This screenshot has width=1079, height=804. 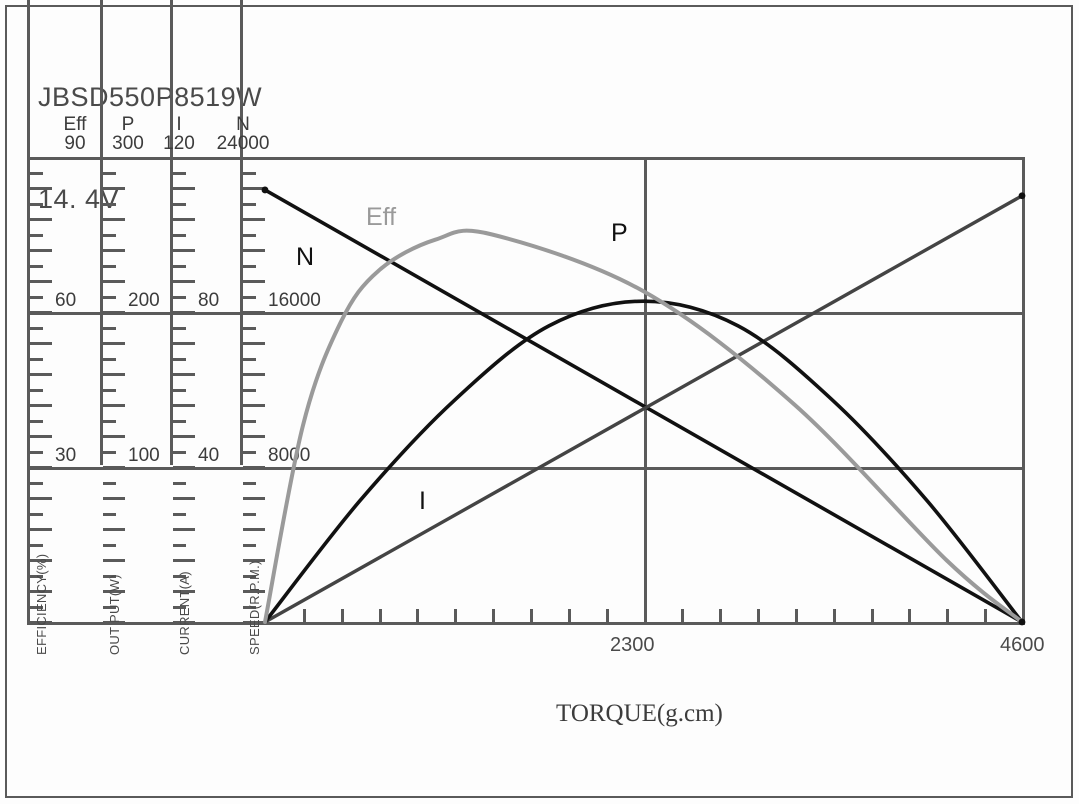 I want to click on scale-tick-label-current: 40, so click(x=209, y=455).